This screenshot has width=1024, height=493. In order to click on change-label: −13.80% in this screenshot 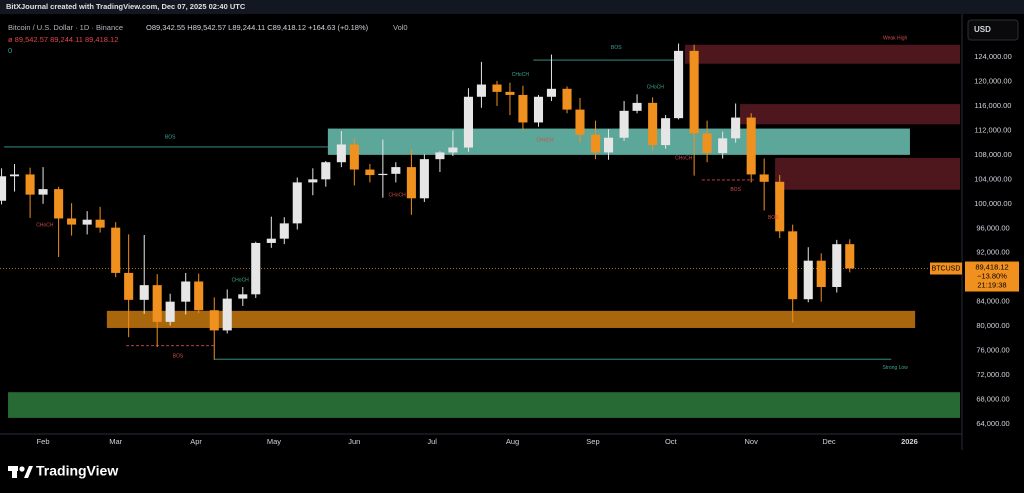, I will do `click(992, 276)`.